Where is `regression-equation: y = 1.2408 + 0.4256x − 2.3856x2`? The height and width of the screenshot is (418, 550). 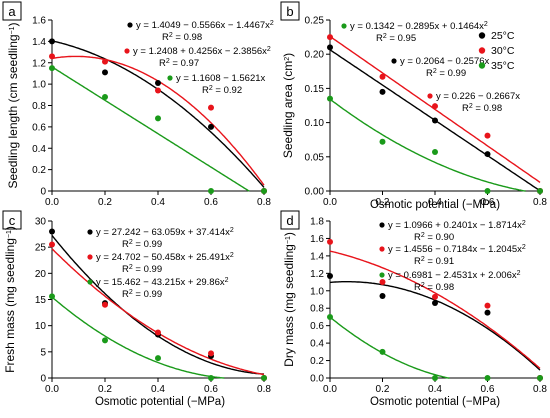
regression-equation: y = 1.2408 + 0.4256x − 2.3856x2 is located at coordinates (202, 52).